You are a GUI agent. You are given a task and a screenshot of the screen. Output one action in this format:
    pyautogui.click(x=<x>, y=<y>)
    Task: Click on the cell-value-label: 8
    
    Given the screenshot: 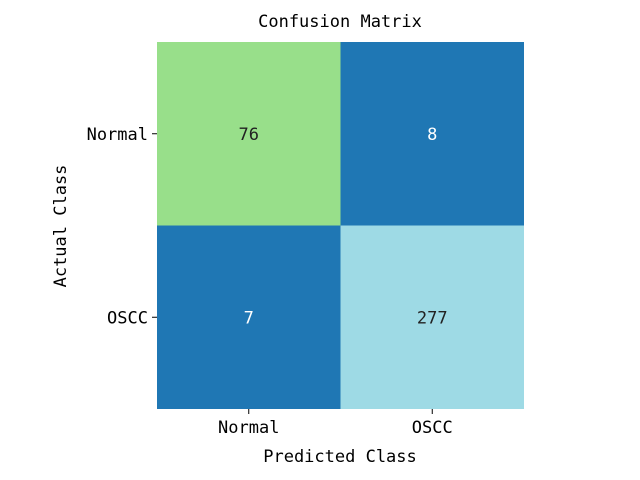 What is the action you would take?
    pyautogui.click(x=432, y=135)
    